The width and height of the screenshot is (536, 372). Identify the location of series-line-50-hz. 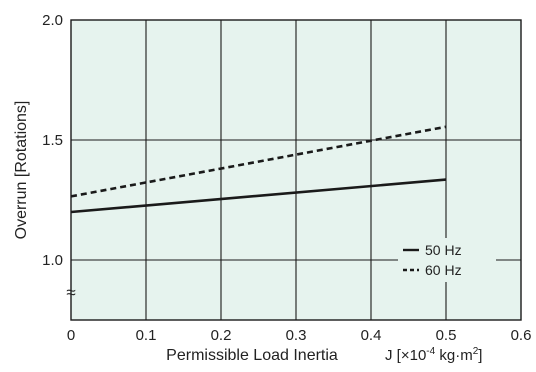
(258, 196).